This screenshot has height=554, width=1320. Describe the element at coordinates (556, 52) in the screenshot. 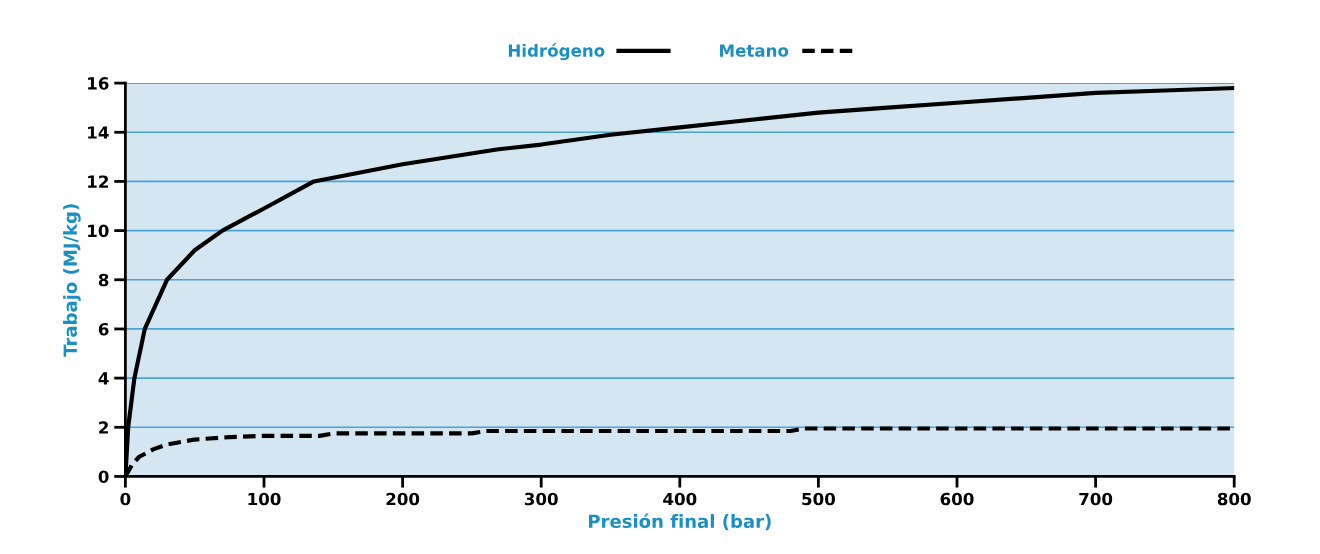

I see `legend-label: Hidrógeno` at that location.